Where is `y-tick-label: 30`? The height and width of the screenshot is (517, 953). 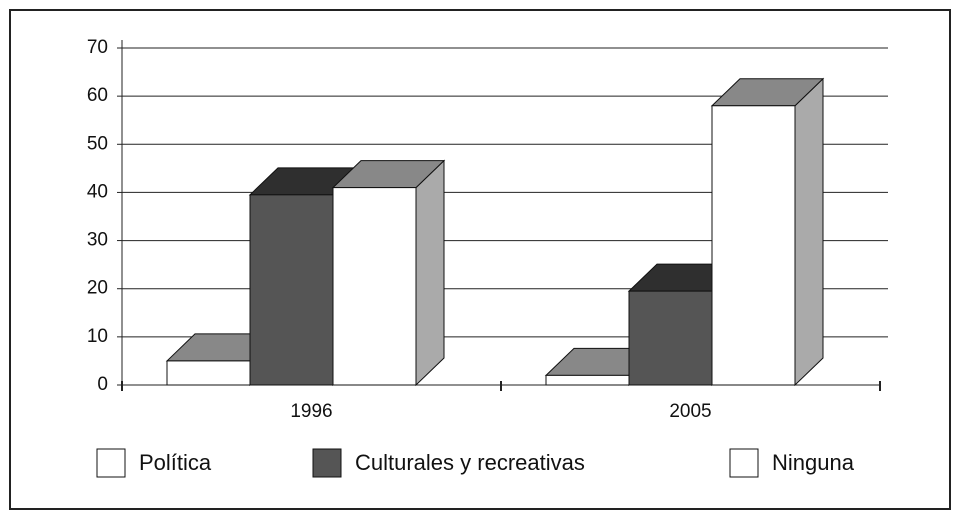 y-tick-label: 30 is located at coordinates (97, 240).